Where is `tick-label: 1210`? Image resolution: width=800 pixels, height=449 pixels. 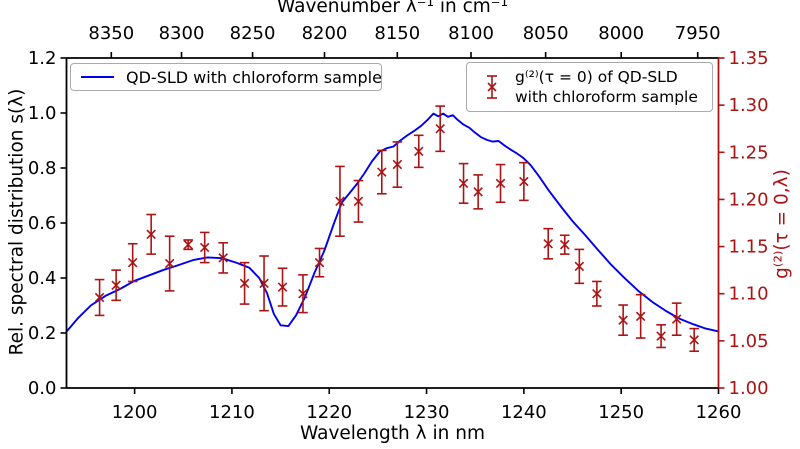
tick-label: 1210 is located at coordinates (232, 412).